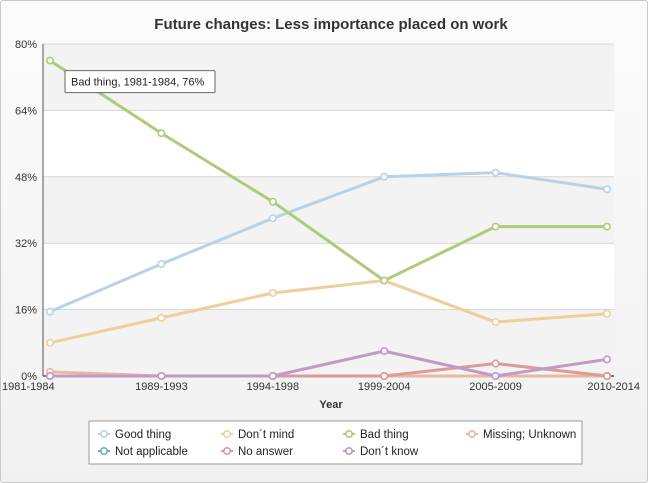 The image size is (648, 483). I want to click on tooltip-text: Bad thing, 1981-1984, 76%, so click(138, 83).